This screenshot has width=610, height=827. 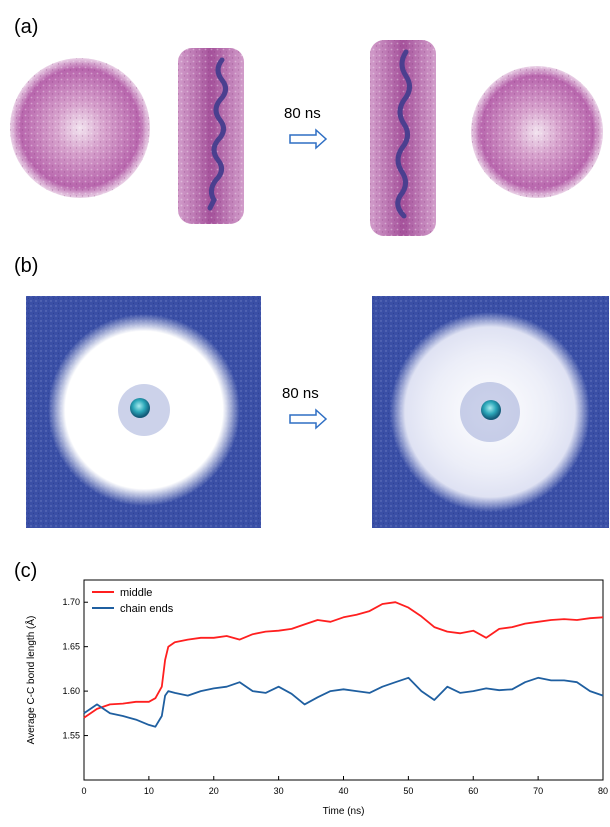 What do you see at coordinates (343, 702) in the screenshot?
I see `series-line-chain-ends` at bounding box center [343, 702].